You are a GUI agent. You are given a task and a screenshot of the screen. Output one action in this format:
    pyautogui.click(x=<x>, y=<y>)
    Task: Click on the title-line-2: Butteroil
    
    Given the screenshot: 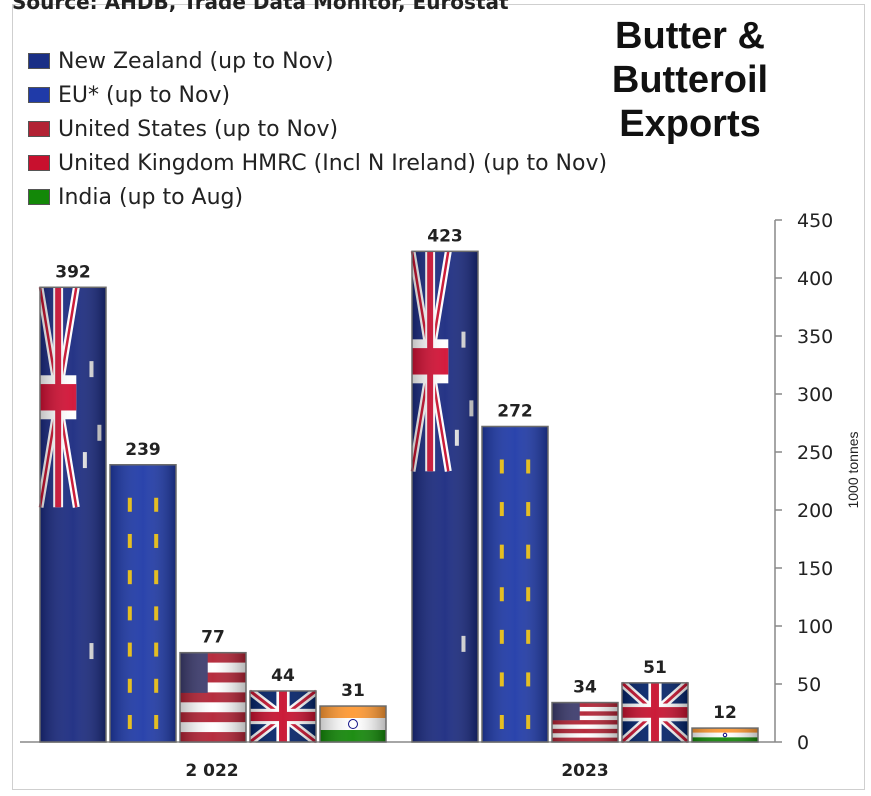 What is the action you would take?
    pyautogui.click(x=690, y=80)
    